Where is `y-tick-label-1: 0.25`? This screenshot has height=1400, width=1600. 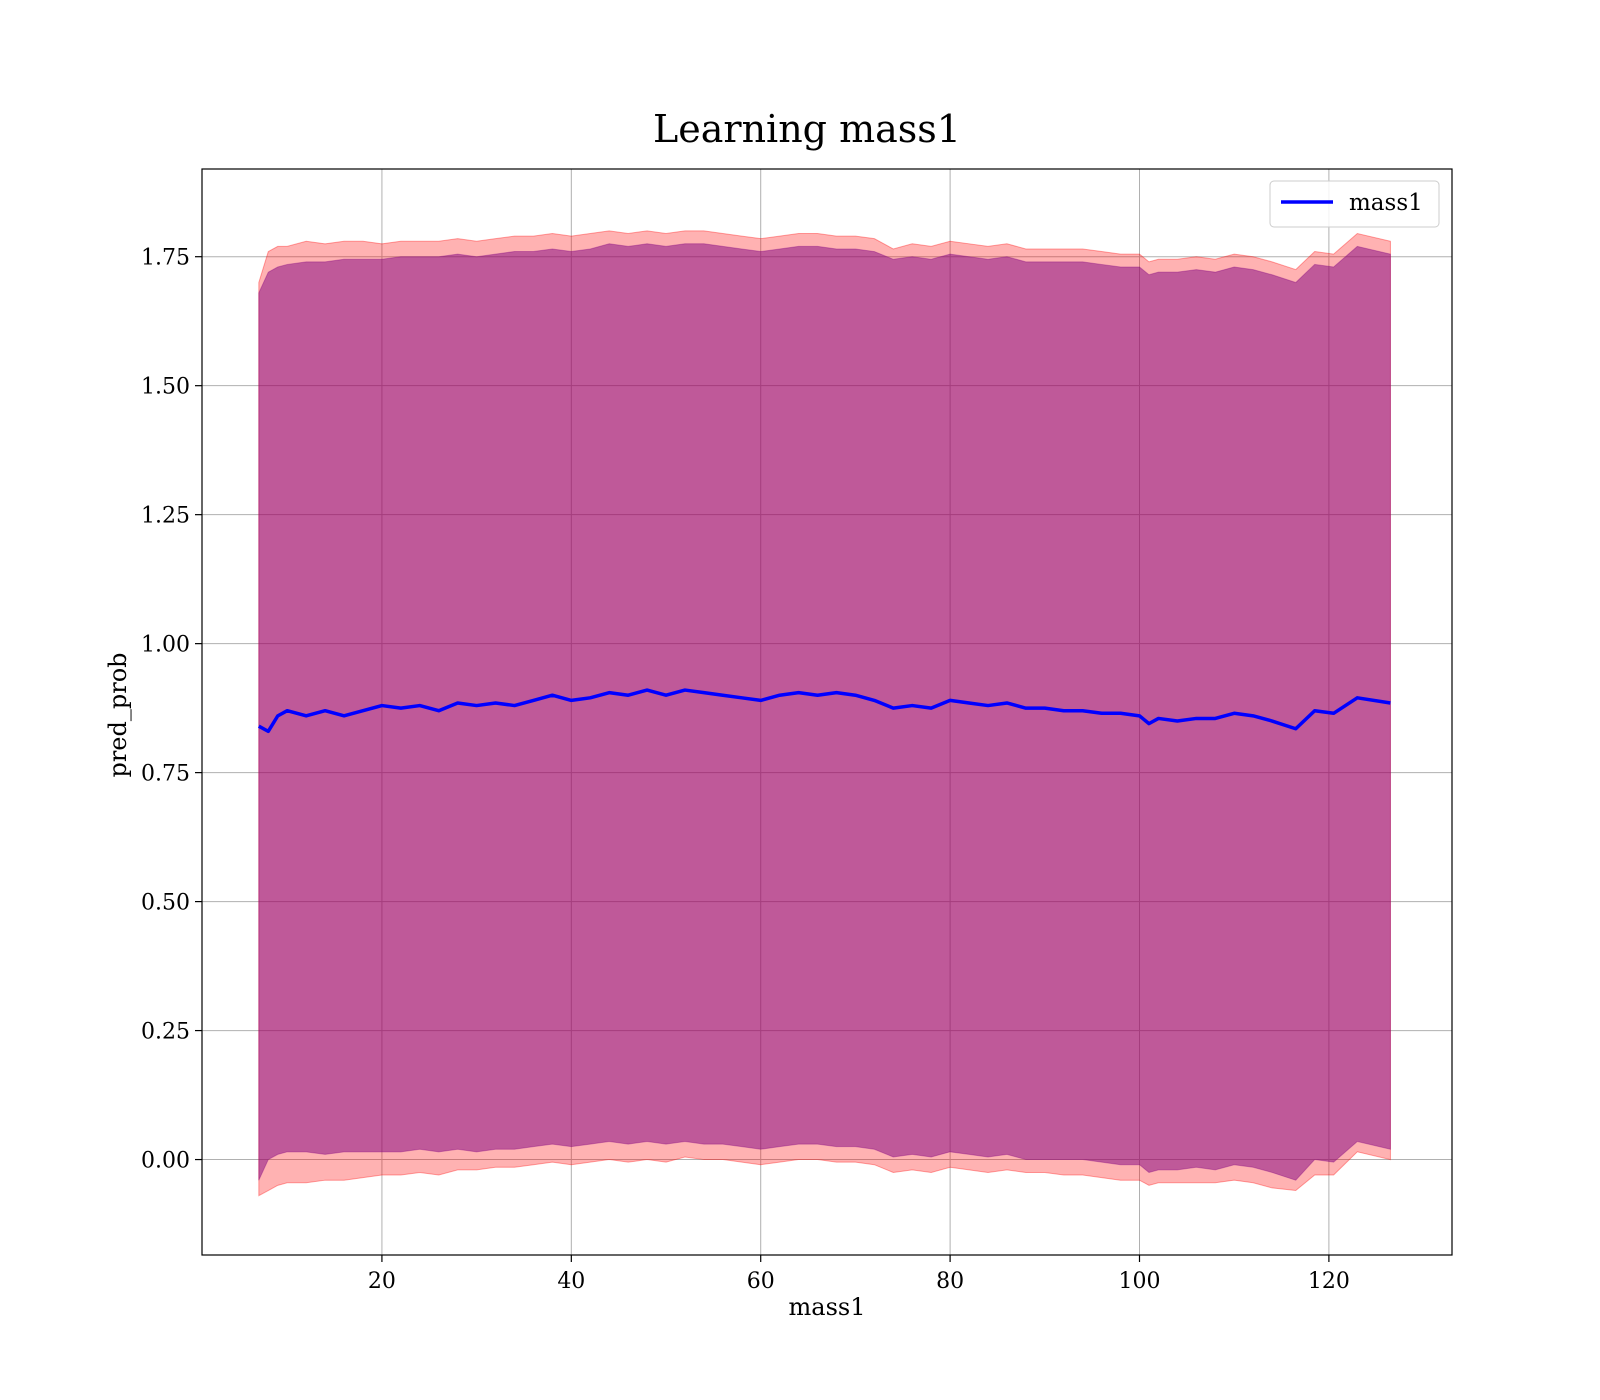
y-tick-label-1: 0.25 is located at coordinates (165, 1032).